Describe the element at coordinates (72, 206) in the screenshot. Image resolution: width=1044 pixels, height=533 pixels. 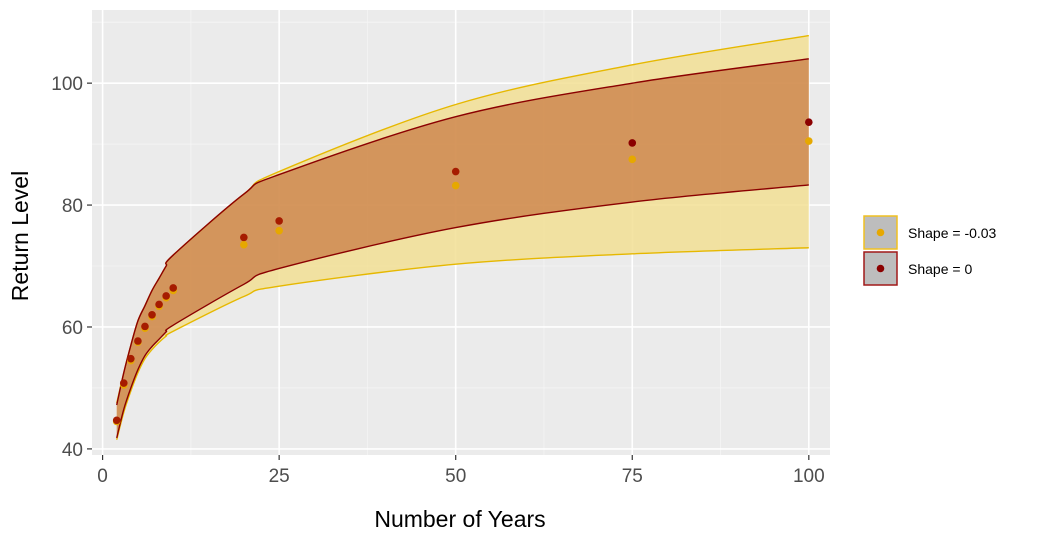
I see `y-tick-label: 80` at that location.